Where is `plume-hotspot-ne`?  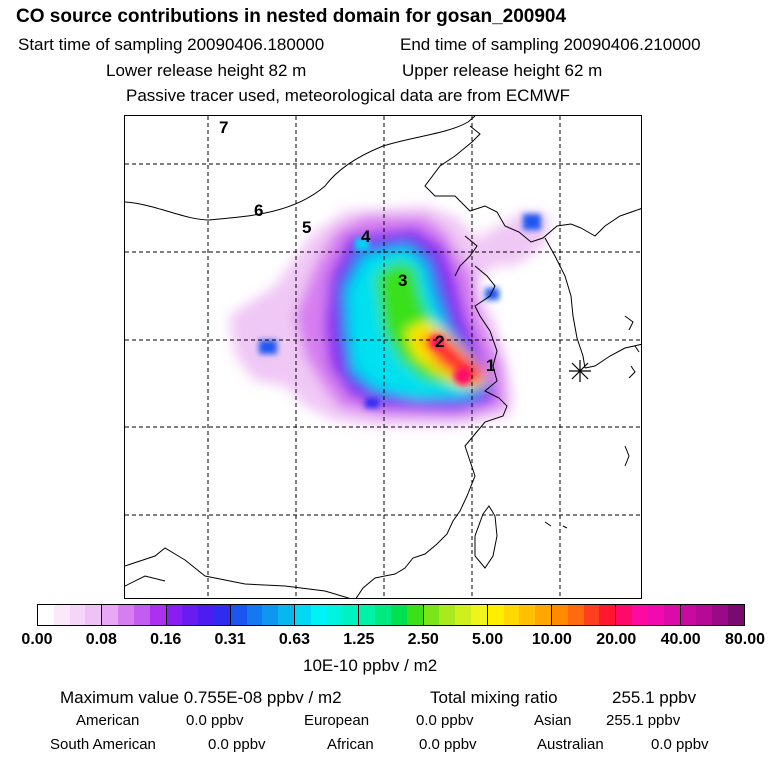
plume-hotspot-ne is located at coordinates (532, 222).